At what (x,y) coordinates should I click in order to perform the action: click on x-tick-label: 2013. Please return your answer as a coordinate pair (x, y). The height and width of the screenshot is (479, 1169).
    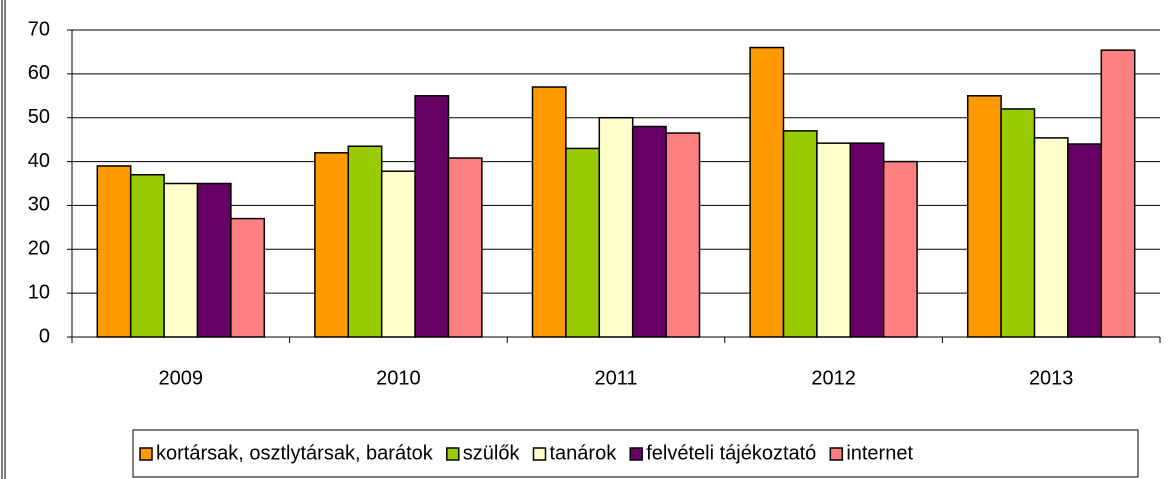
    Looking at the image, I should click on (1051, 378).